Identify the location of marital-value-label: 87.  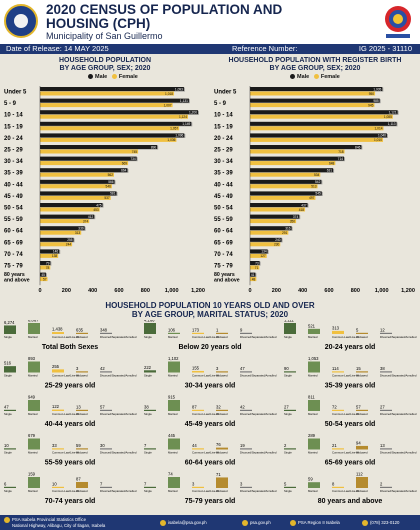
(194, 406).